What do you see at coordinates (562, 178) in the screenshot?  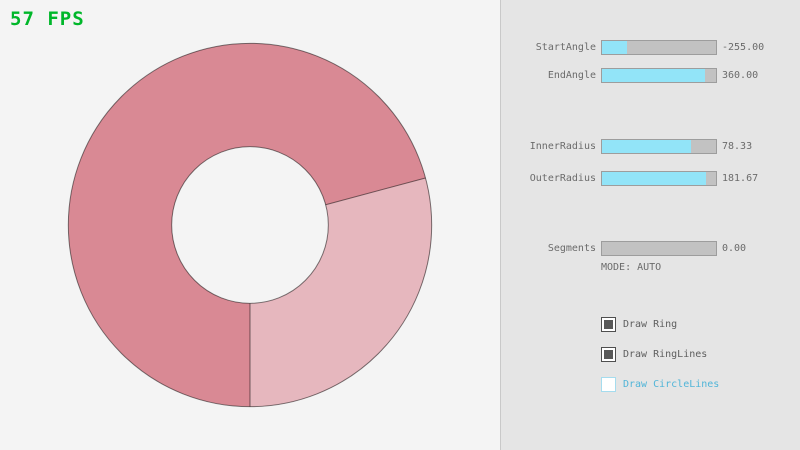 I see `slider-label-outerradius: OuterRadius` at bounding box center [562, 178].